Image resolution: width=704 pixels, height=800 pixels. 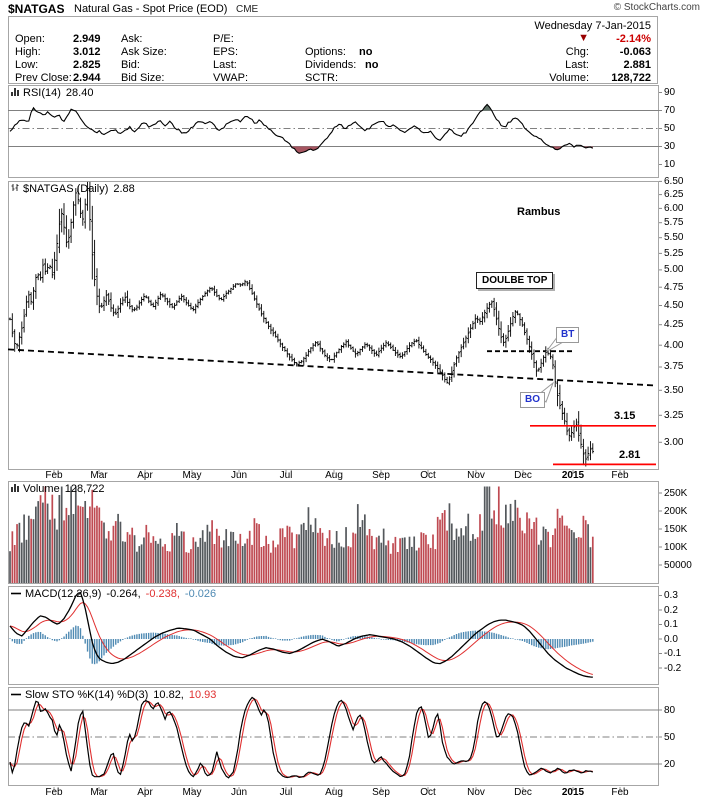 What do you see at coordinates (28, 52) in the screenshot?
I see `high-label: High:` at bounding box center [28, 52].